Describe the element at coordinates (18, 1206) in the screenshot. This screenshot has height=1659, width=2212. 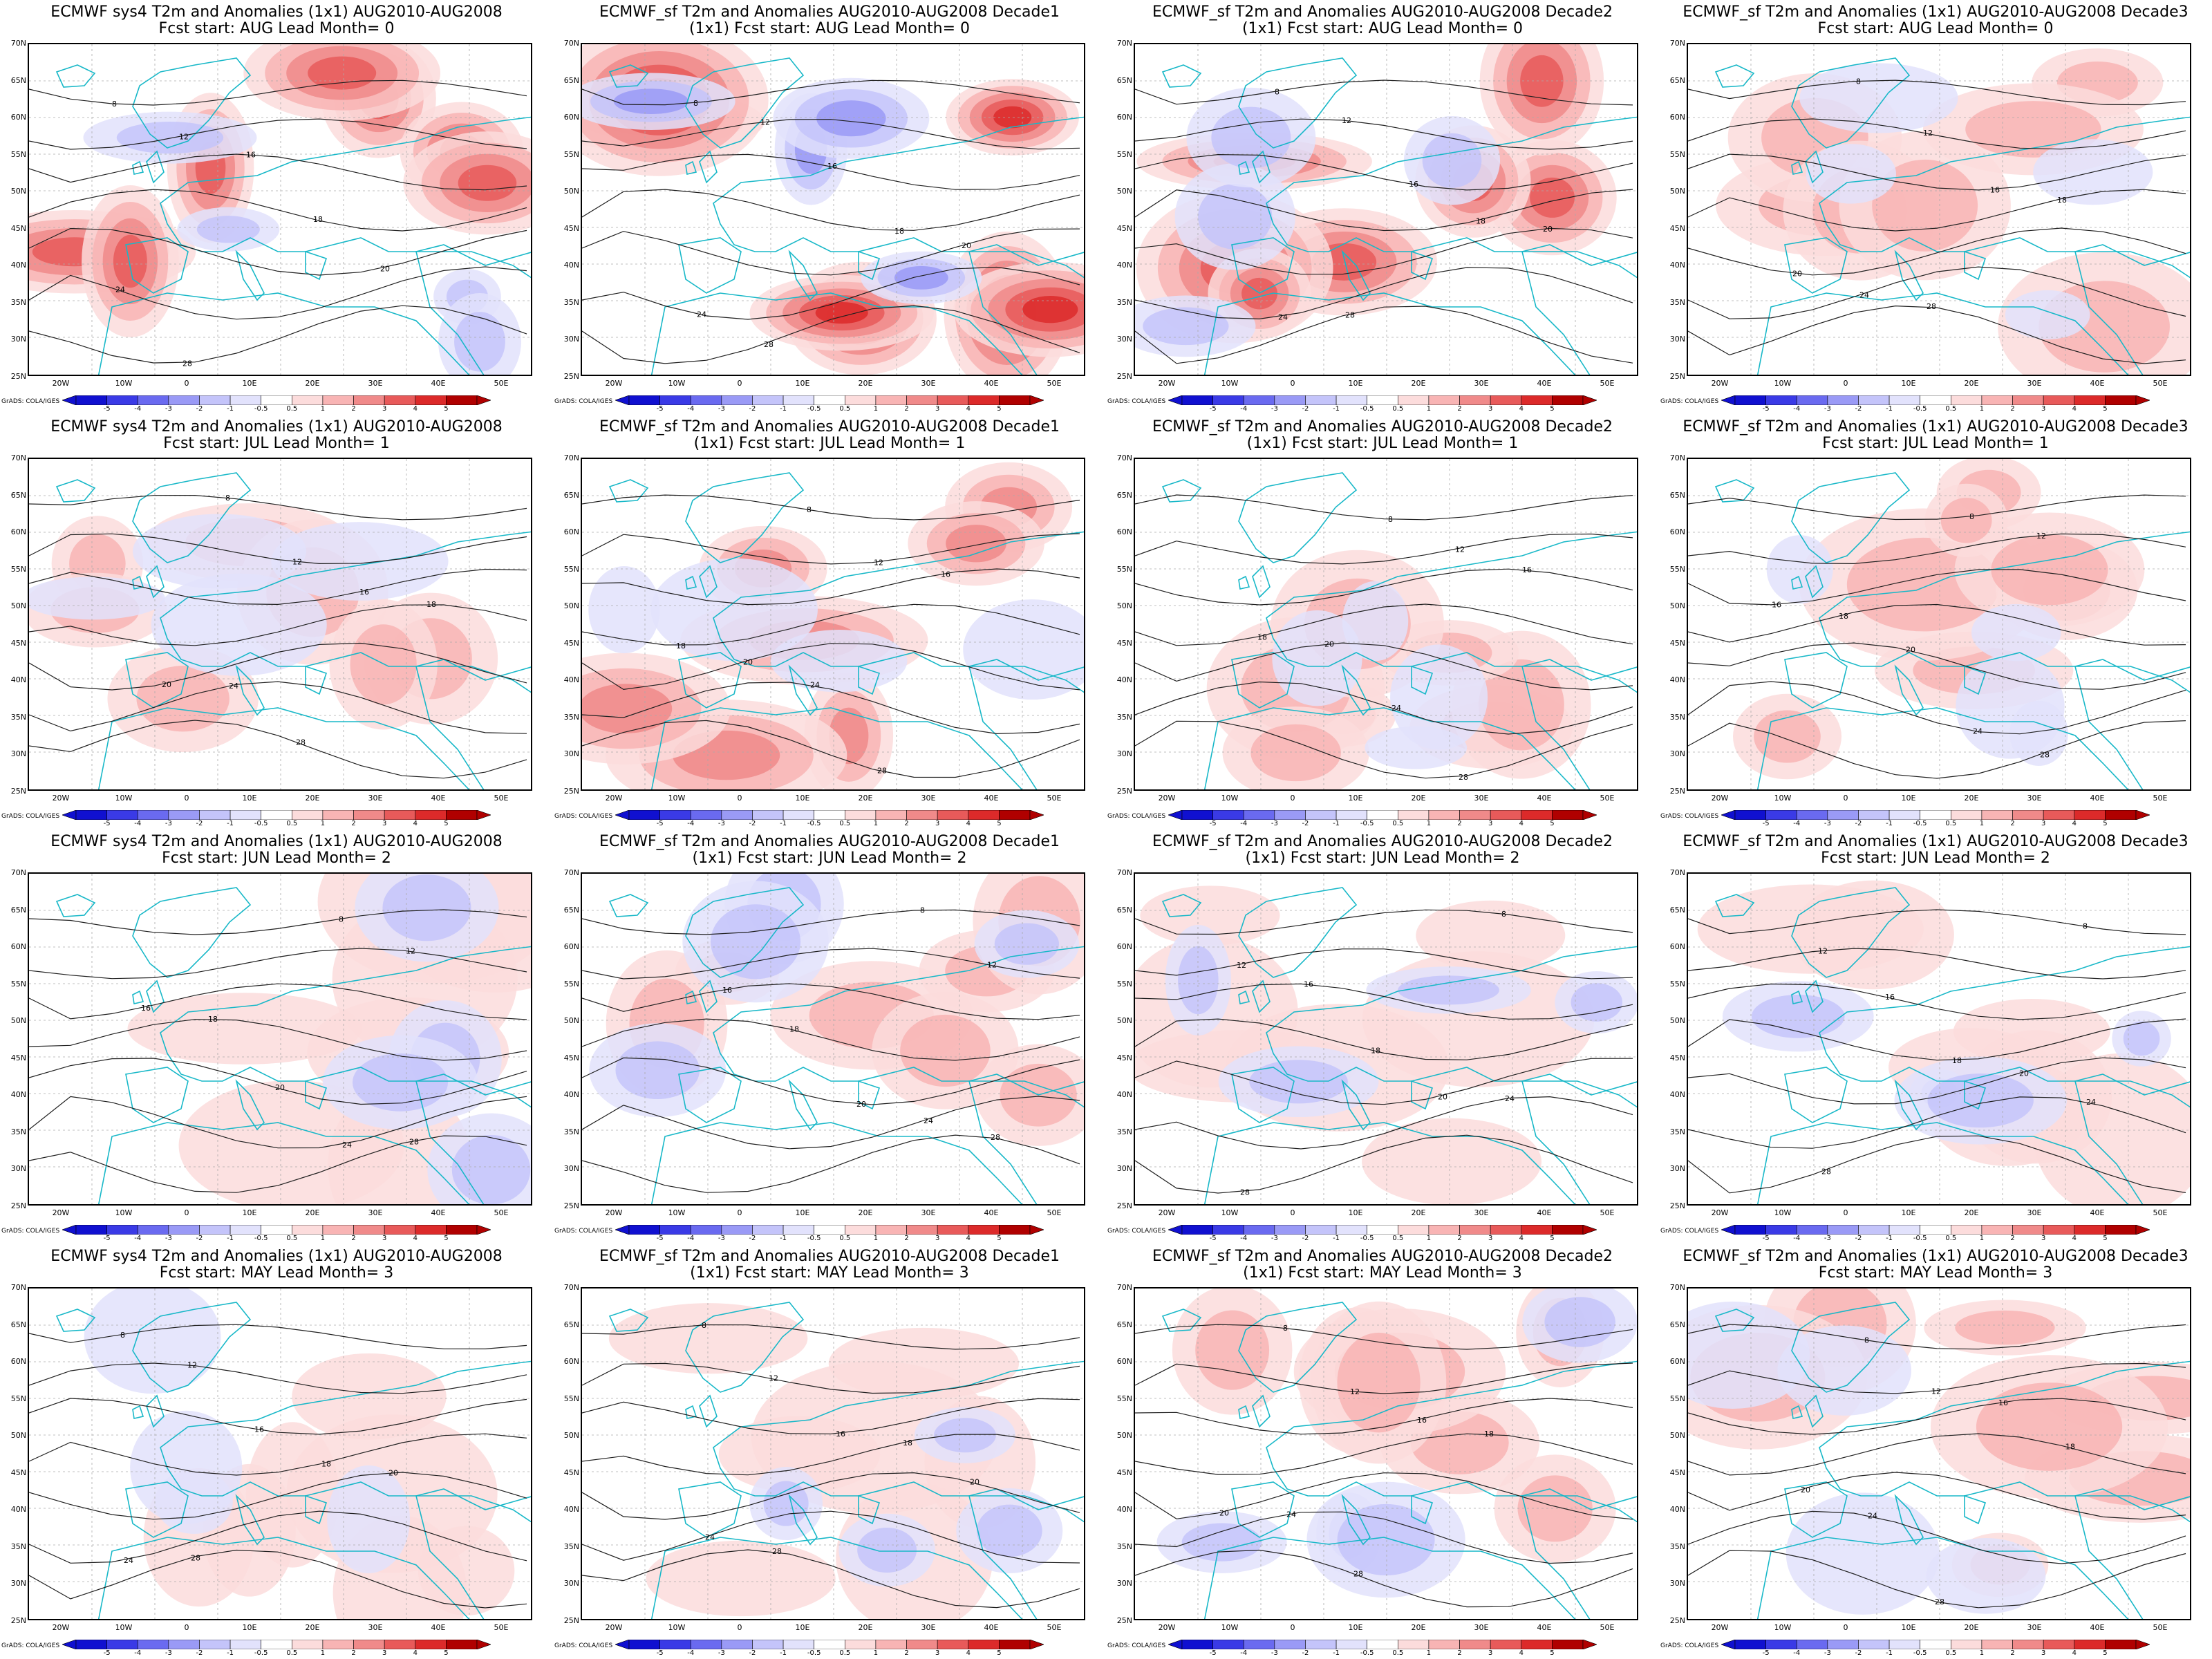
I see `latitude-tick-label: 25N` at that location.